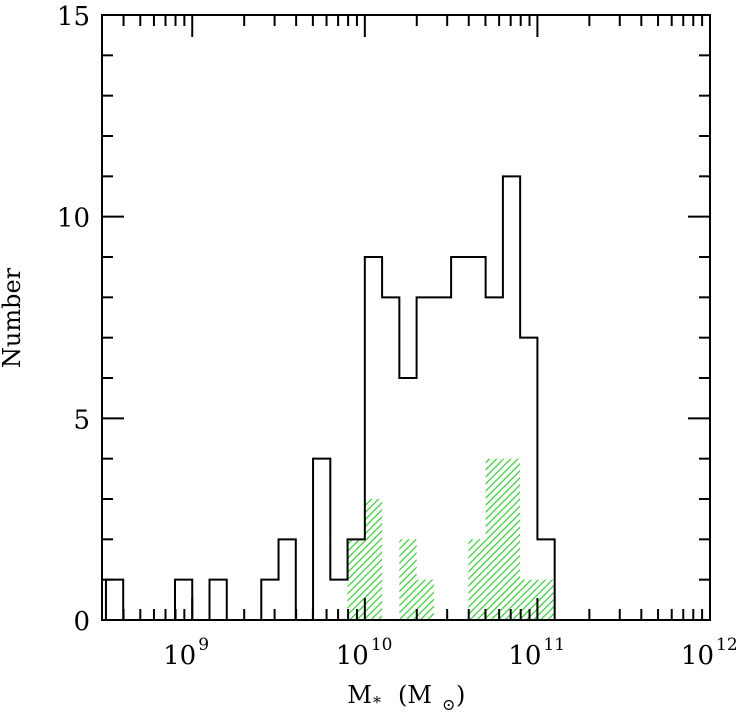  I want to click on x-tick-label: 10 12, so click(709, 653).